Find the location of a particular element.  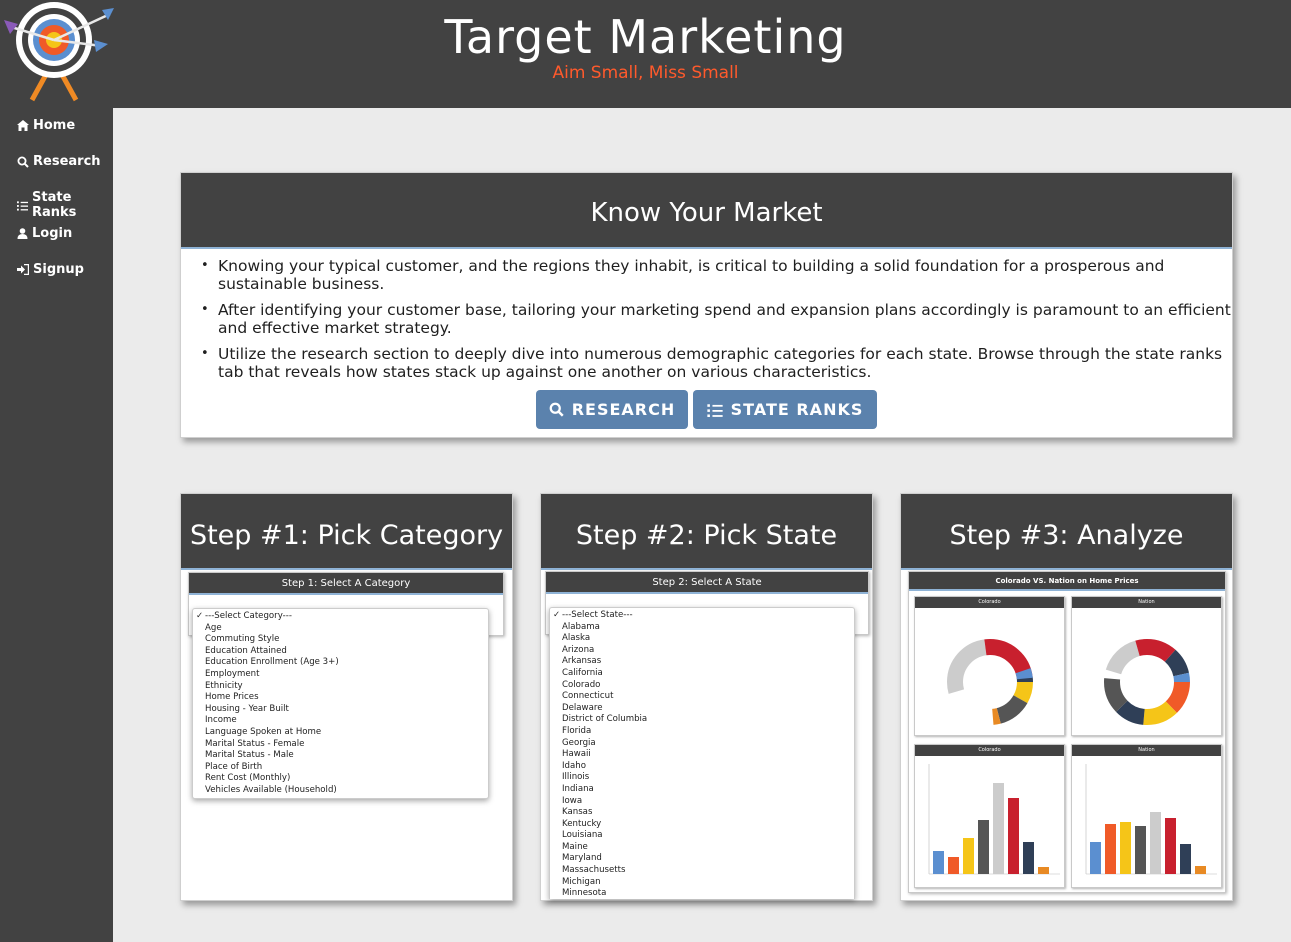

sidebar-item-signup: Signup is located at coordinates (50, 269).